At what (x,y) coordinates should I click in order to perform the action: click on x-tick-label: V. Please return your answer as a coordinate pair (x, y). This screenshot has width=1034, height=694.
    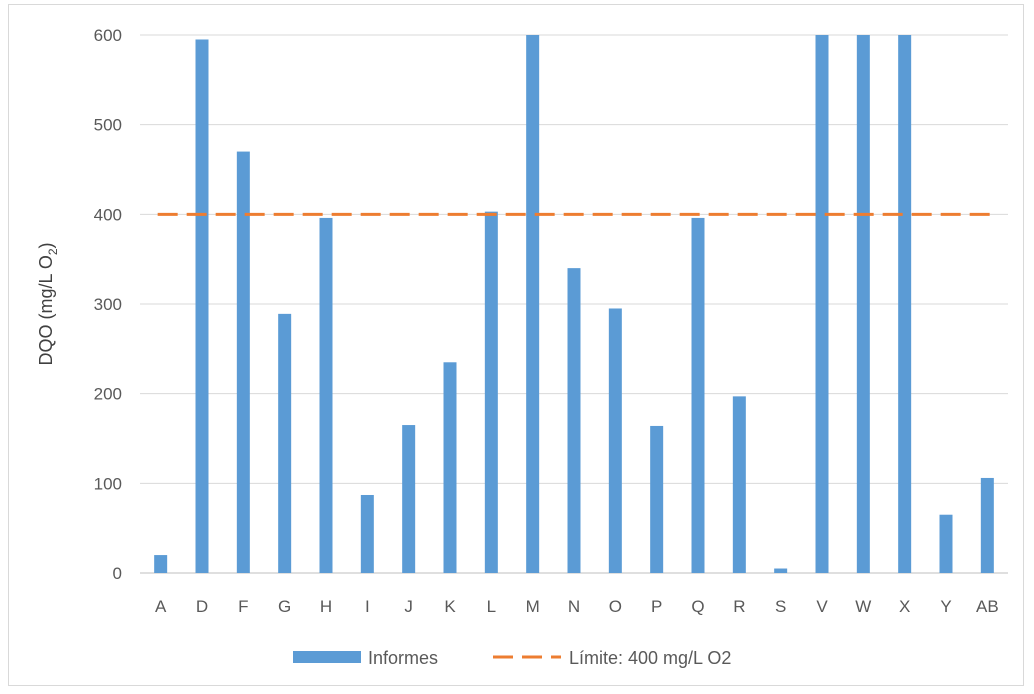
    Looking at the image, I should click on (822, 606).